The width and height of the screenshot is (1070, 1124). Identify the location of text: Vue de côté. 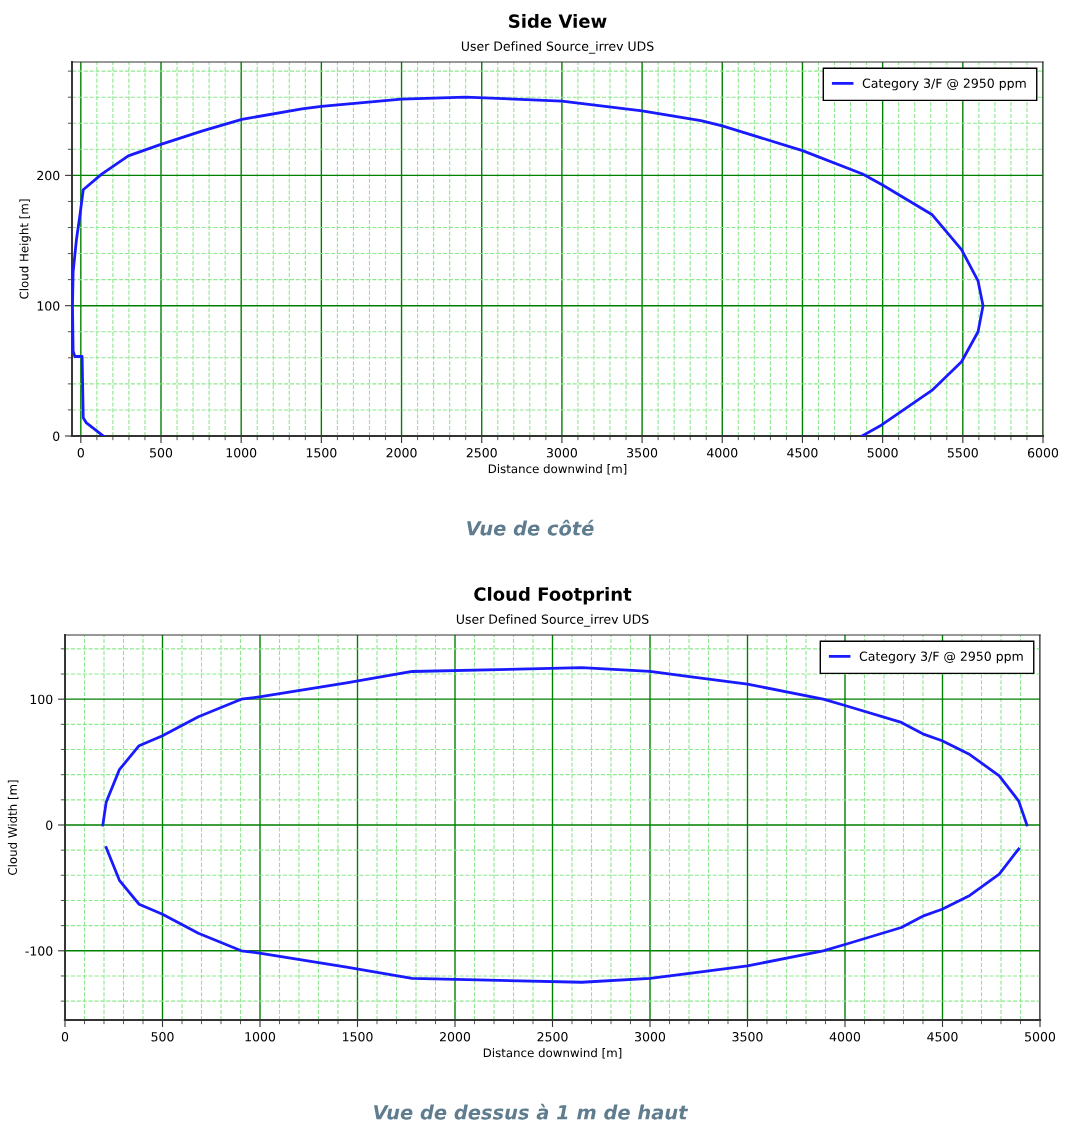
(530, 527).